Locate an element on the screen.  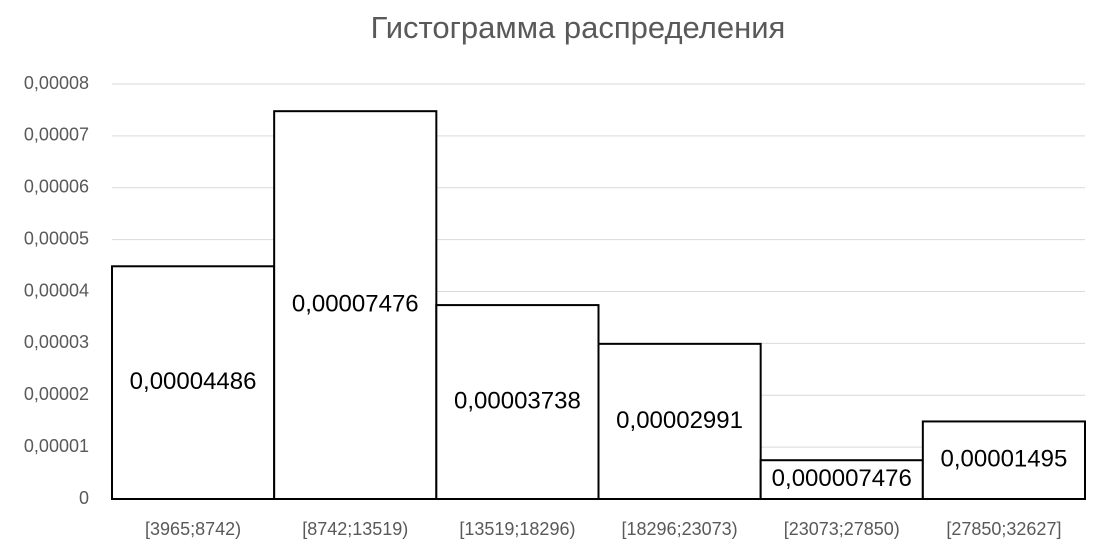
value-label: 0,00003738 is located at coordinates (517, 400).